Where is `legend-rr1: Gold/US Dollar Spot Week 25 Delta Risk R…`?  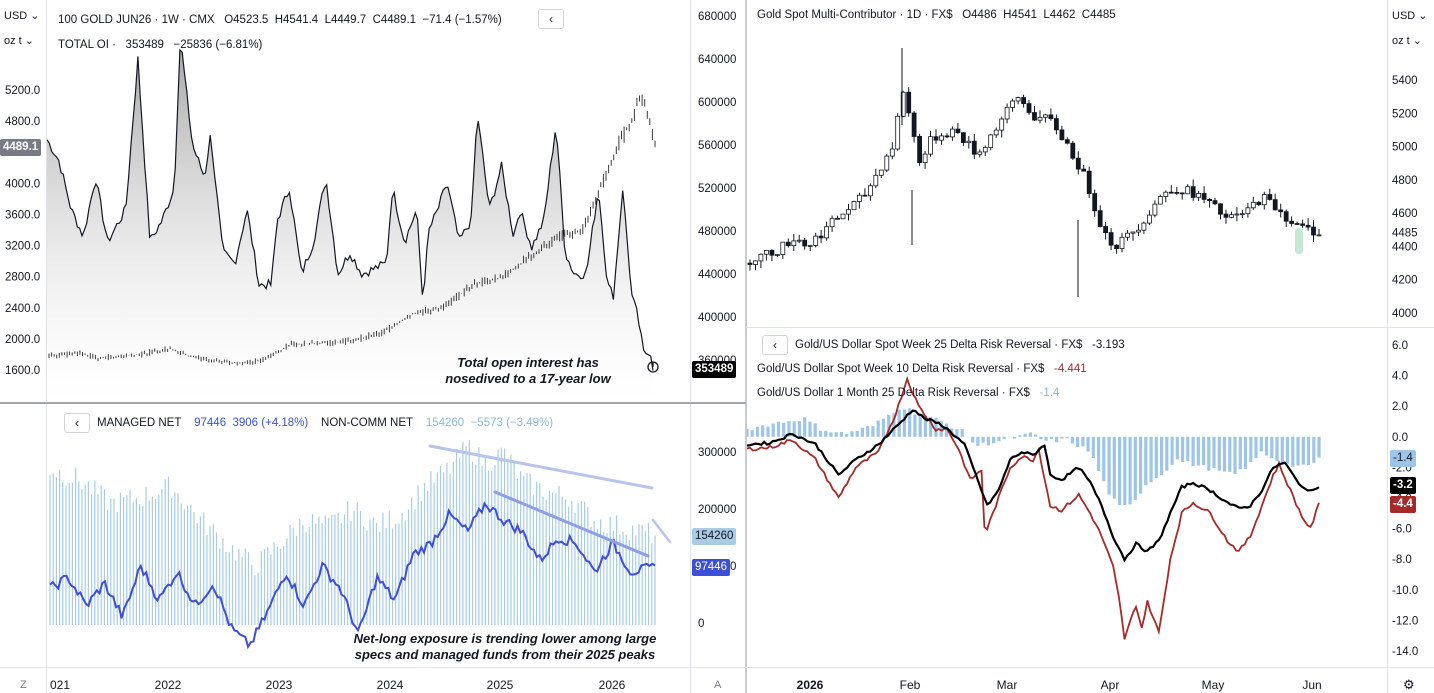 legend-rr1: Gold/US Dollar Spot Week 25 Delta Risk R… is located at coordinates (960, 345).